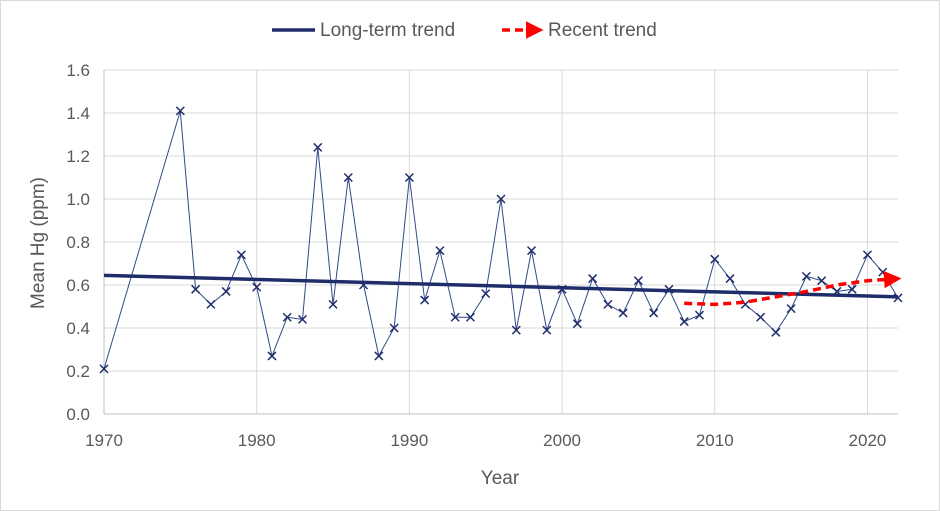 The width and height of the screenshot is (940, 511). What do you see at coordinates (562, 440) in the screenshot?
I see `x-tick-label: 2000` at bounding box center [562, 440].